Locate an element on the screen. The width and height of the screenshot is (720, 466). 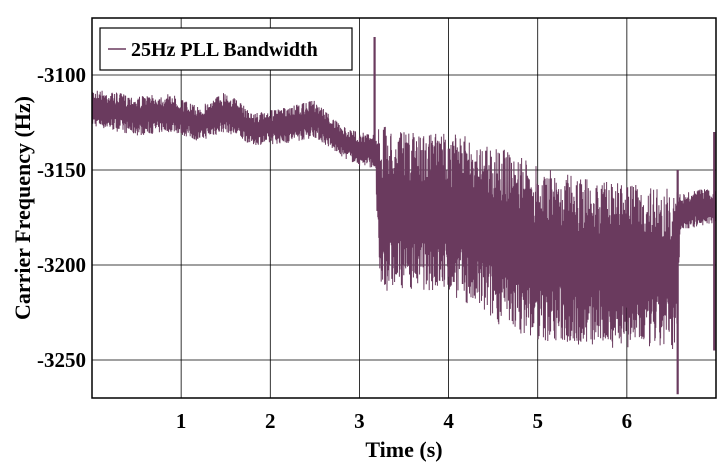
legend-box is located at coordinates (226, 49).